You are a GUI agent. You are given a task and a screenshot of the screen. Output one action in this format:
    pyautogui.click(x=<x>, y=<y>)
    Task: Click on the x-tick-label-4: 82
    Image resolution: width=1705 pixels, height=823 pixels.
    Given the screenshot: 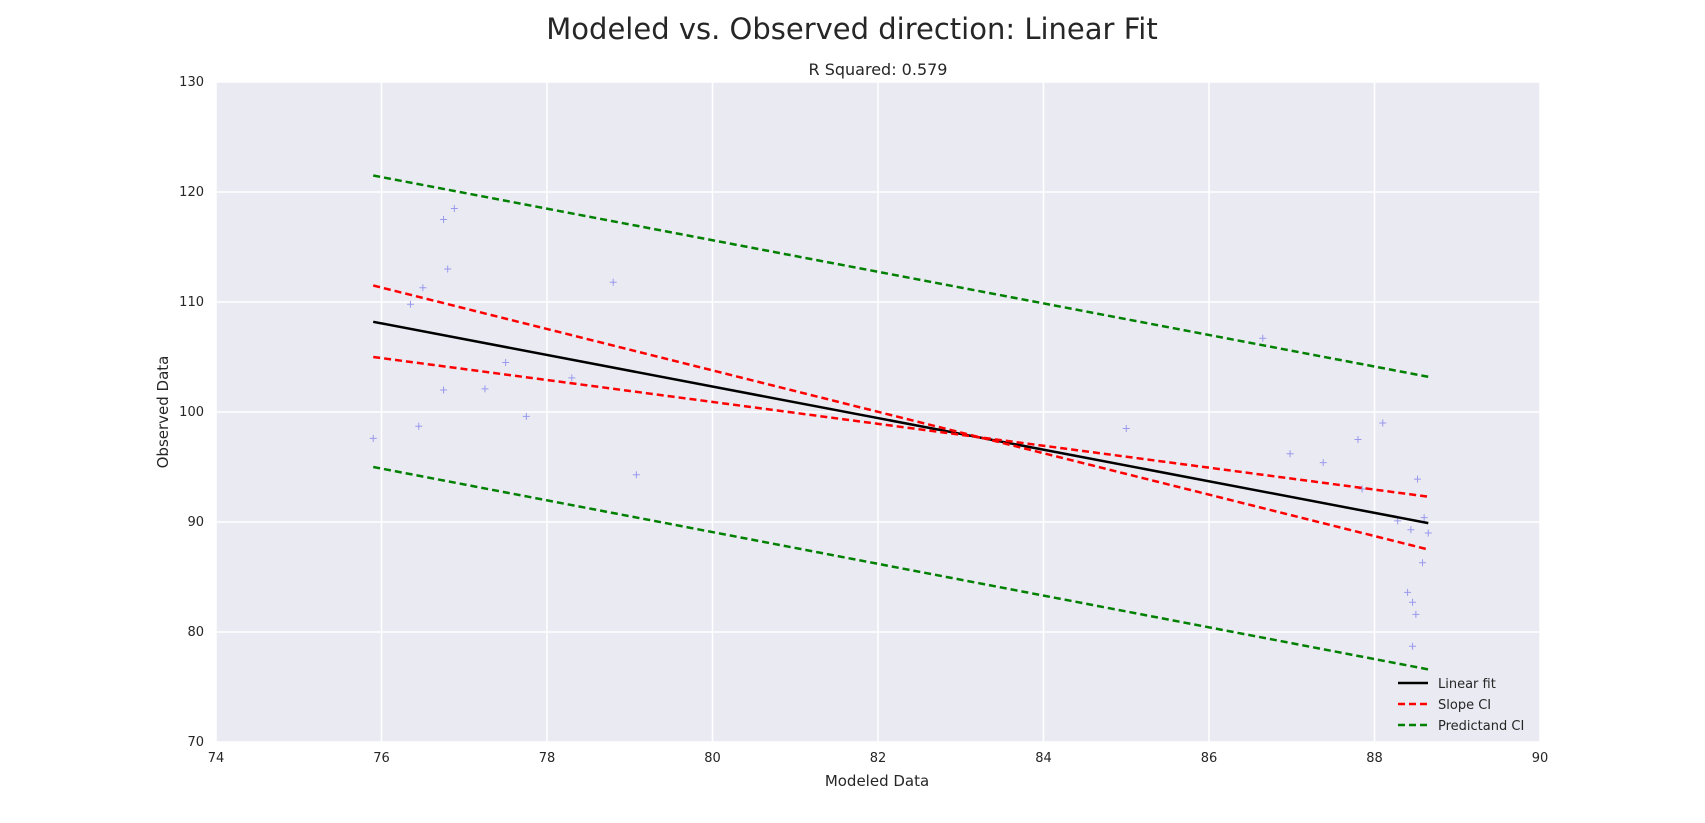 What is the action you would take?
    pyautogui.click(x=878, y=758)
    